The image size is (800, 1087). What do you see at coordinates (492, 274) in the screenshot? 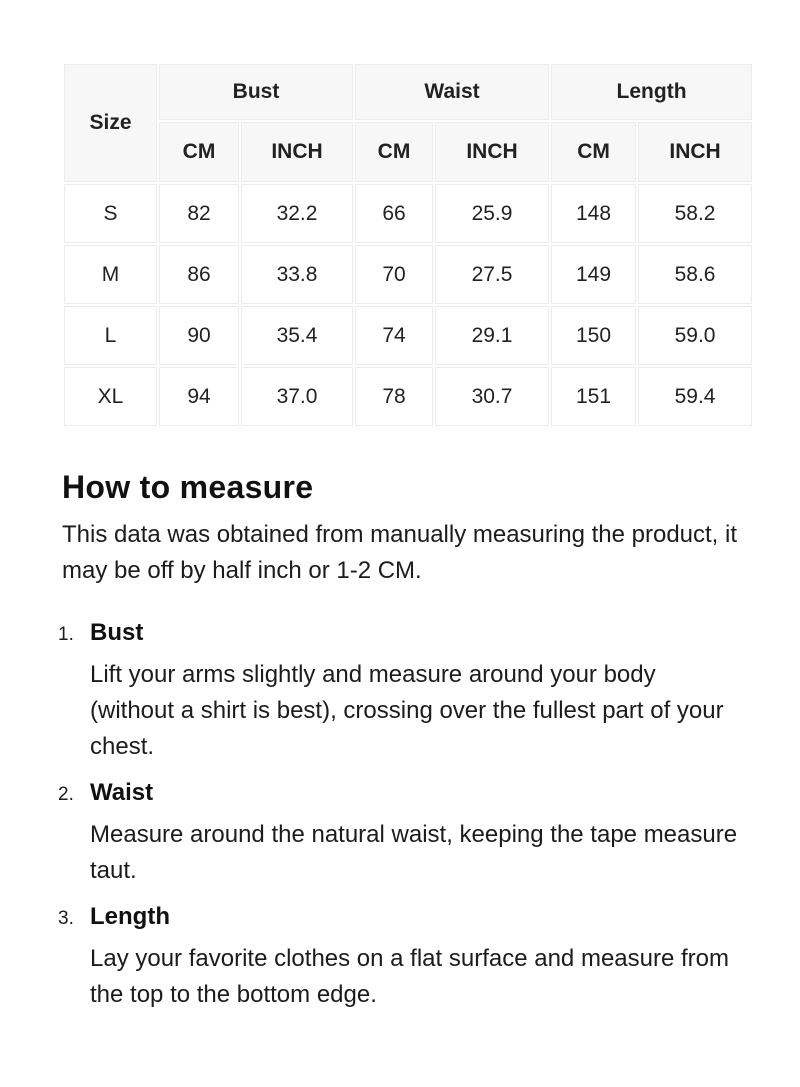
I see `waist-inch-cell: 27.5` at bounding box center [492, 274].